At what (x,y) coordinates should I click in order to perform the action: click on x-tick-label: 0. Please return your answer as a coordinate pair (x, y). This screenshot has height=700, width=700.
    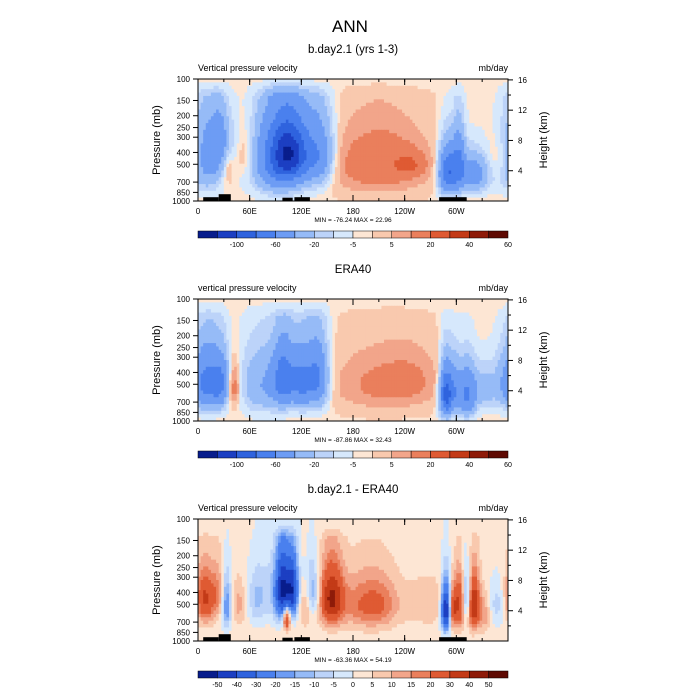
    Looking at the image, I should click on (198, 211).